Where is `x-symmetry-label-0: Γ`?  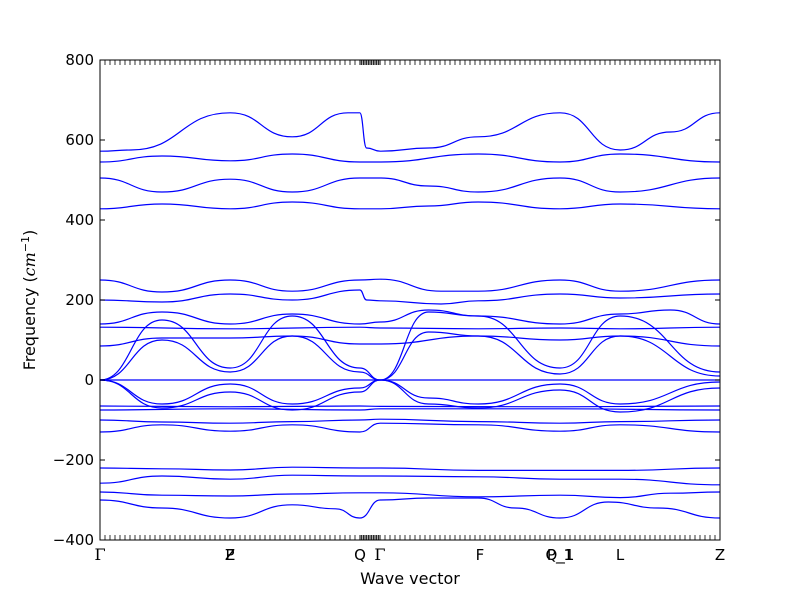 x-symmetry-label-0: Γ is located at coordinates (99, 554).